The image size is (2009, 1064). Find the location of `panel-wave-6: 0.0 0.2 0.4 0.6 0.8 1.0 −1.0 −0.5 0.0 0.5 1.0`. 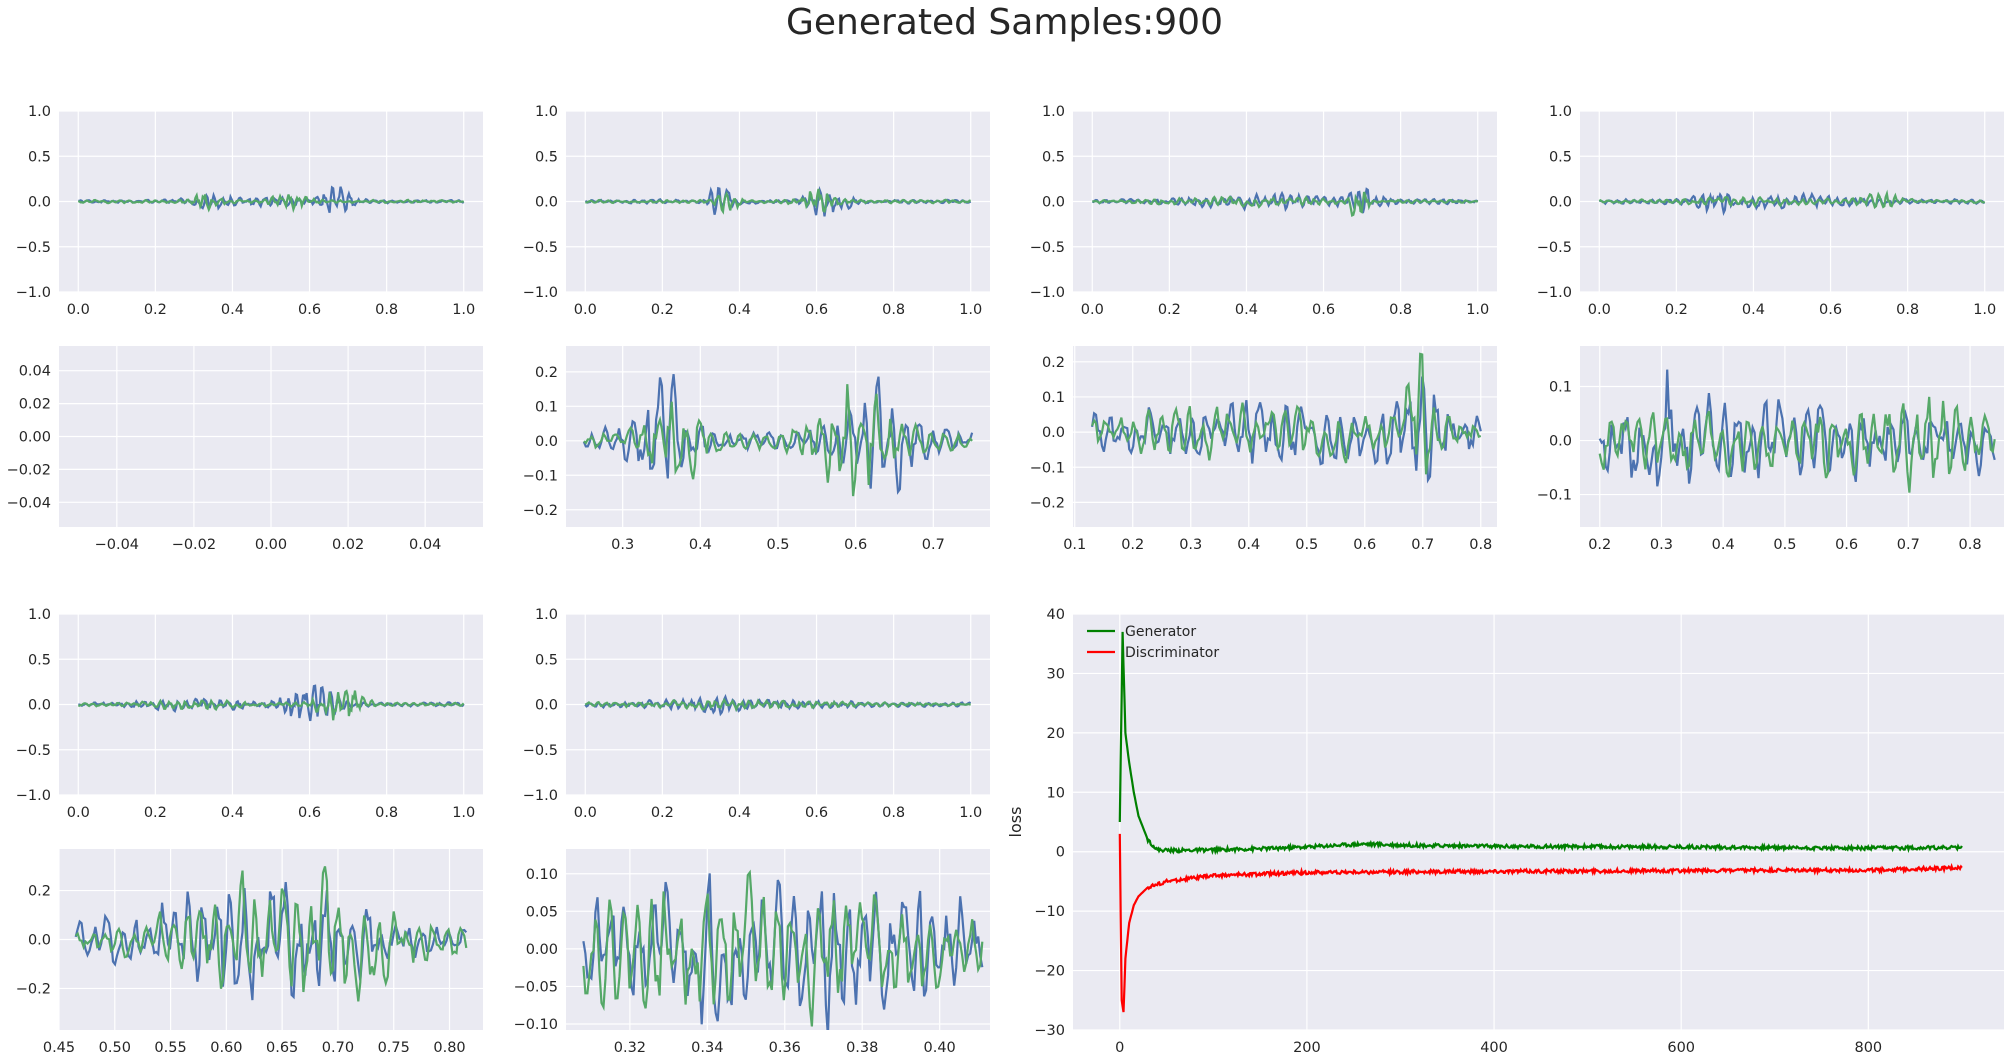

panel-wave-6: 0.0 0.2 0.4 0.6 0.8 1.0 −1.0 −0.5 0.0 0.5 1.0 is located at coordinates (756, 714).